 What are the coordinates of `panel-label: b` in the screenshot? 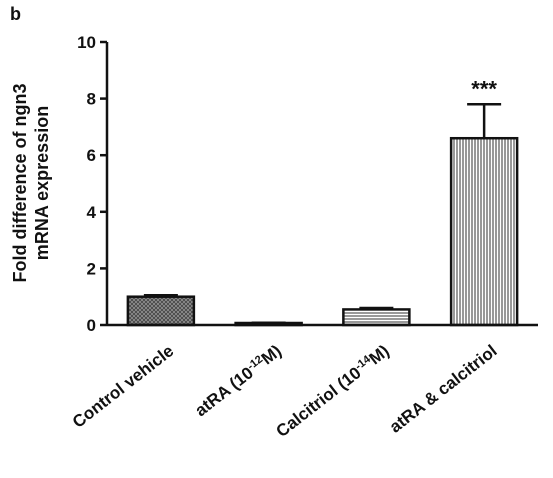 It's located at (15, 14).